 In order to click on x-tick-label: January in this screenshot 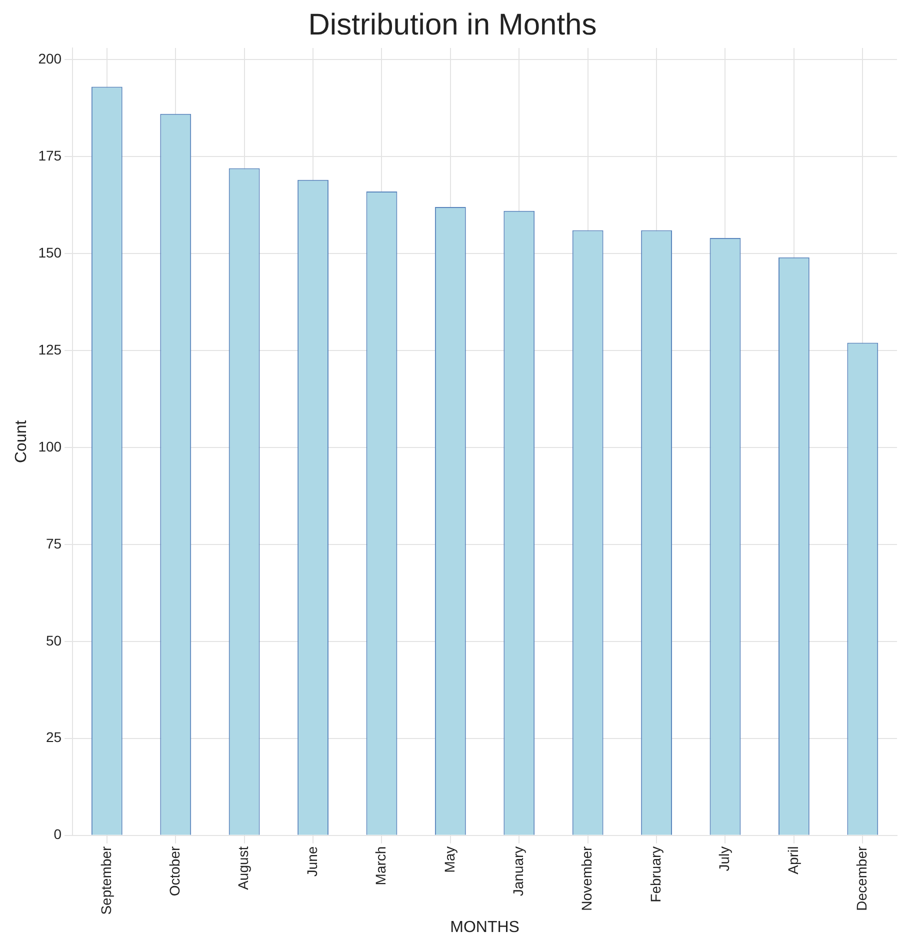, I will do `click(518, 871)`.